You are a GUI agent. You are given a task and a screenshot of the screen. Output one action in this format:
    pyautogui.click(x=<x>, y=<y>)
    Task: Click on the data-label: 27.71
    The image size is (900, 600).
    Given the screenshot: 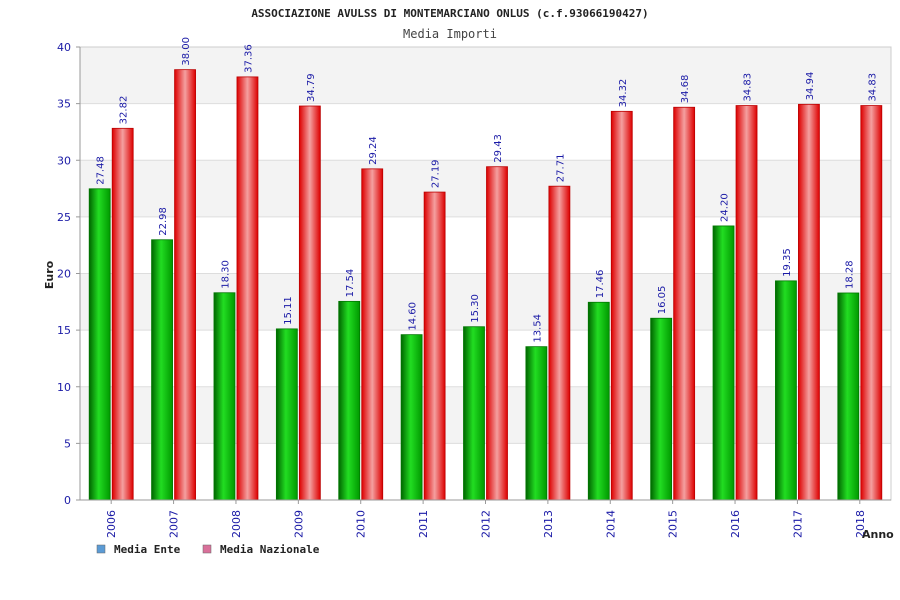 What is the action you would take?
    pyautogui.click(x=560, y=168)
    